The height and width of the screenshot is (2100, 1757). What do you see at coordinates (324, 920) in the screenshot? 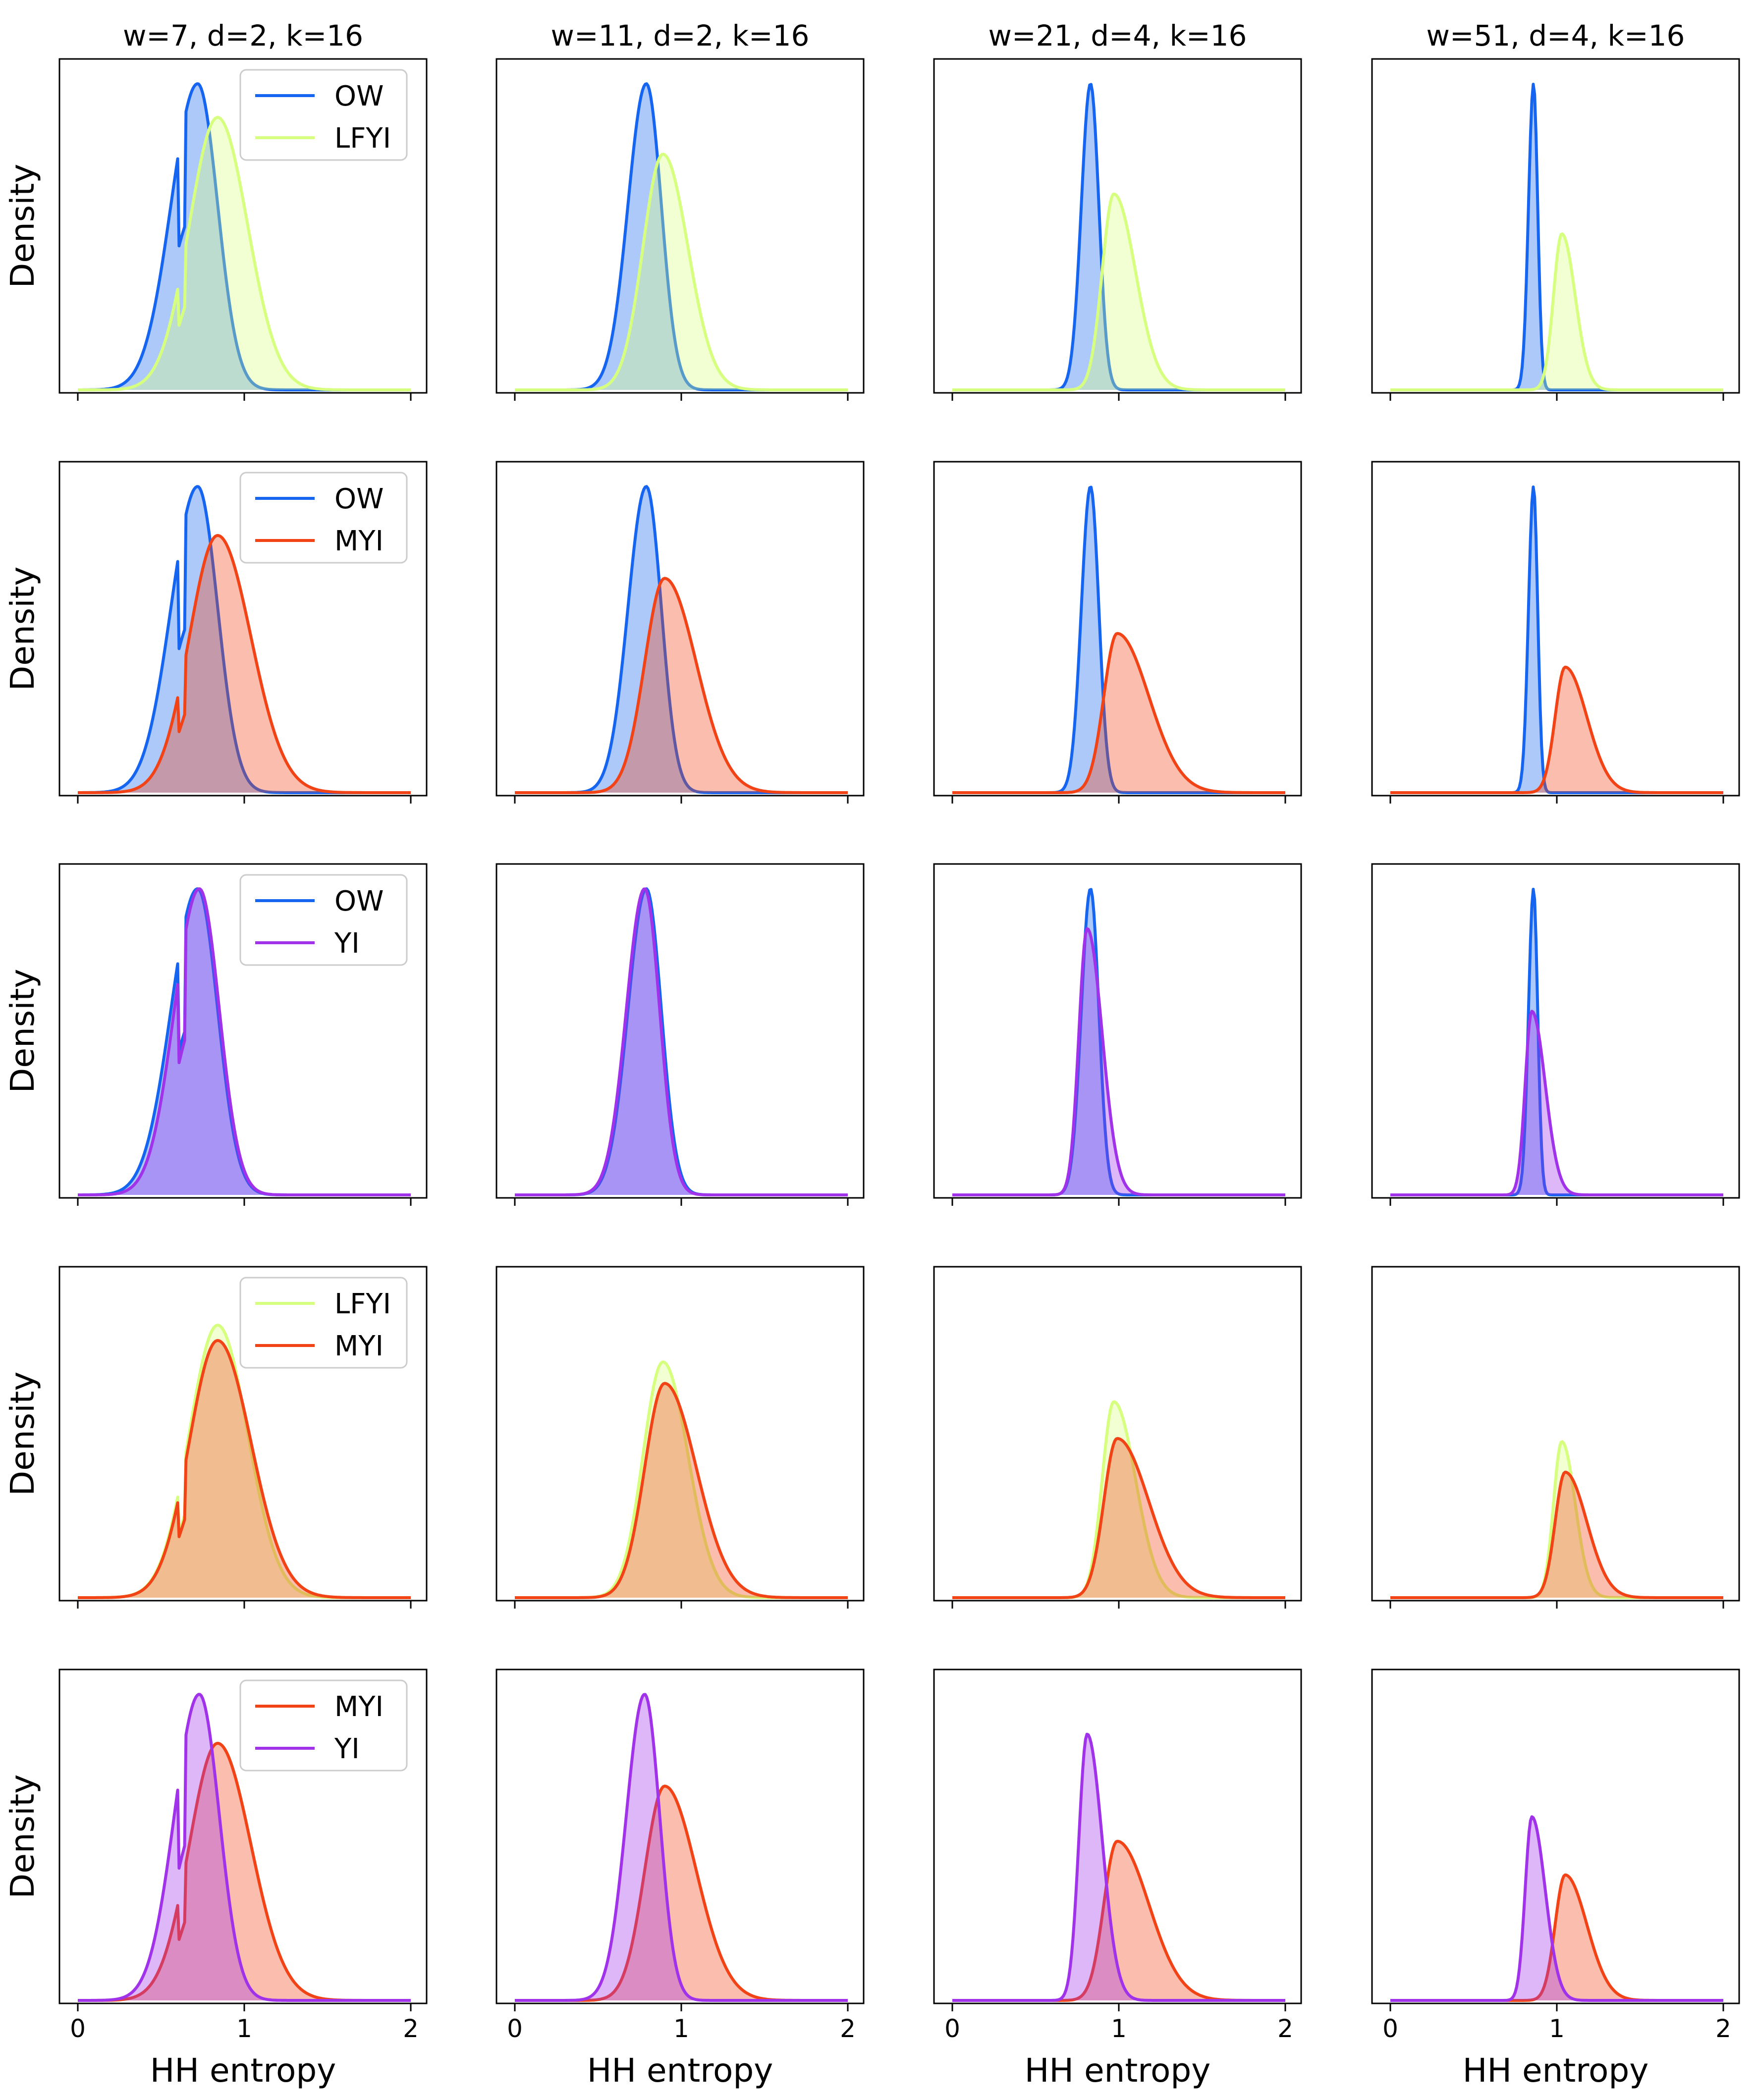
I see `legend: OW YI` at bounding box center [324, 920].